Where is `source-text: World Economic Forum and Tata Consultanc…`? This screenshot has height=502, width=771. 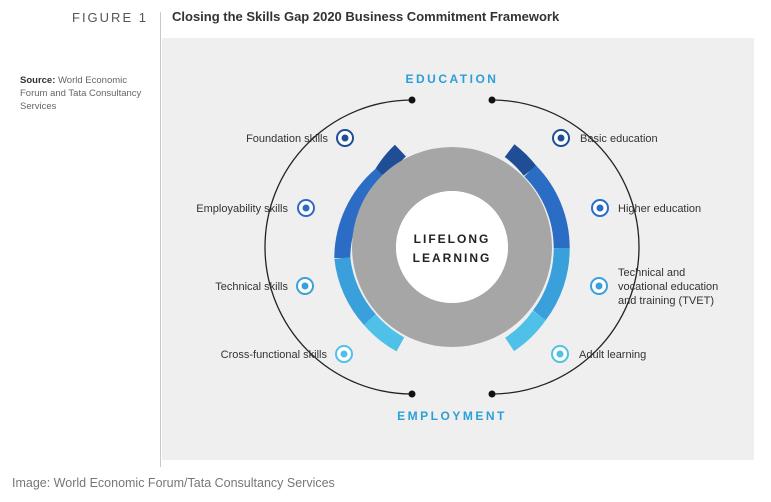 source-text: World Economic Forum and Tata Consultanc… is located at coordinates (81, 93).